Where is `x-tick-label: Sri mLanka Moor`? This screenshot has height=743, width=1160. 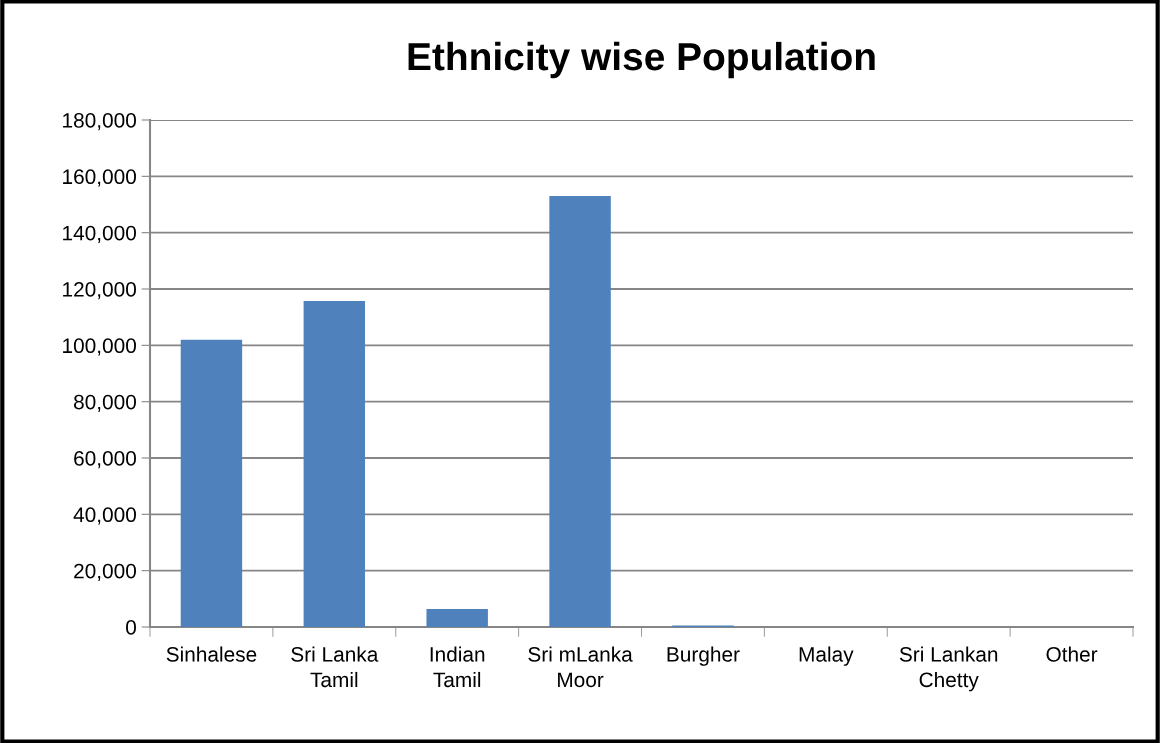
x-tick-label: Sri mLanka Moor is located at coordinates (580, 667).